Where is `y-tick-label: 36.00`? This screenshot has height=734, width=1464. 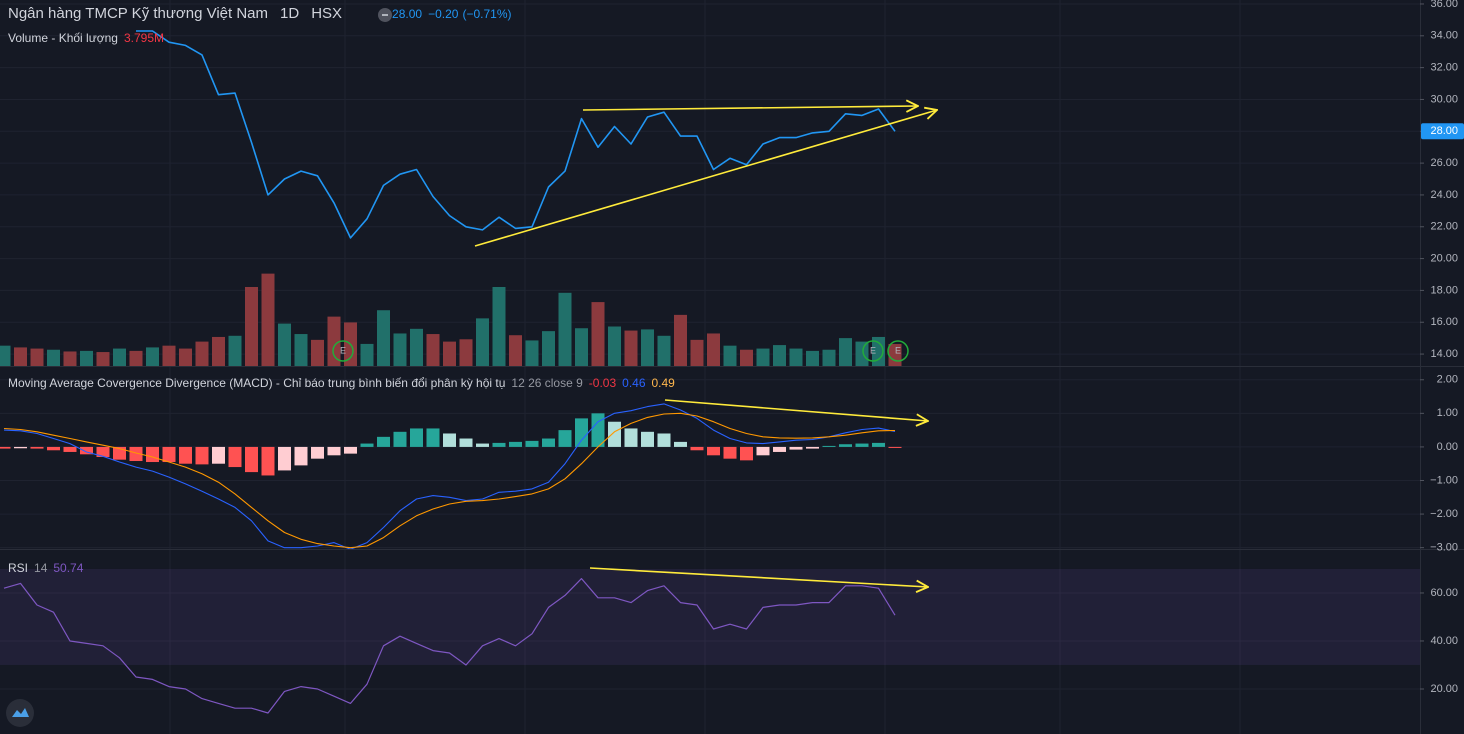
y-tick-label: 36.00 is located at coordinates (1444, 5).